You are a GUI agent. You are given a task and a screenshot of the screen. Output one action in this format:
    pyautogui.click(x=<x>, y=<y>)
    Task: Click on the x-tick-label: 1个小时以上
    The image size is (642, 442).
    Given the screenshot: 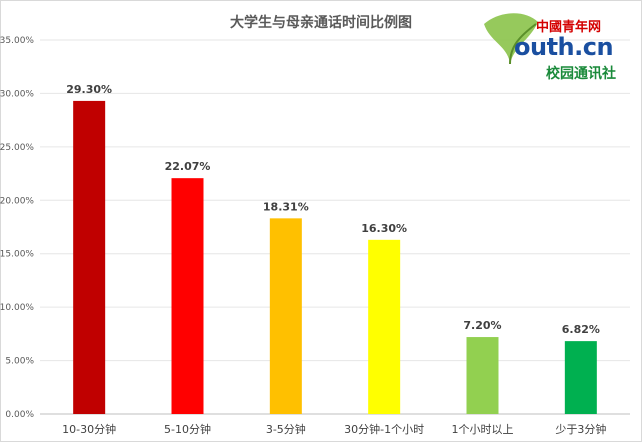 What is the action you would take?
    pyautogui.click(x=483, y=429)
    